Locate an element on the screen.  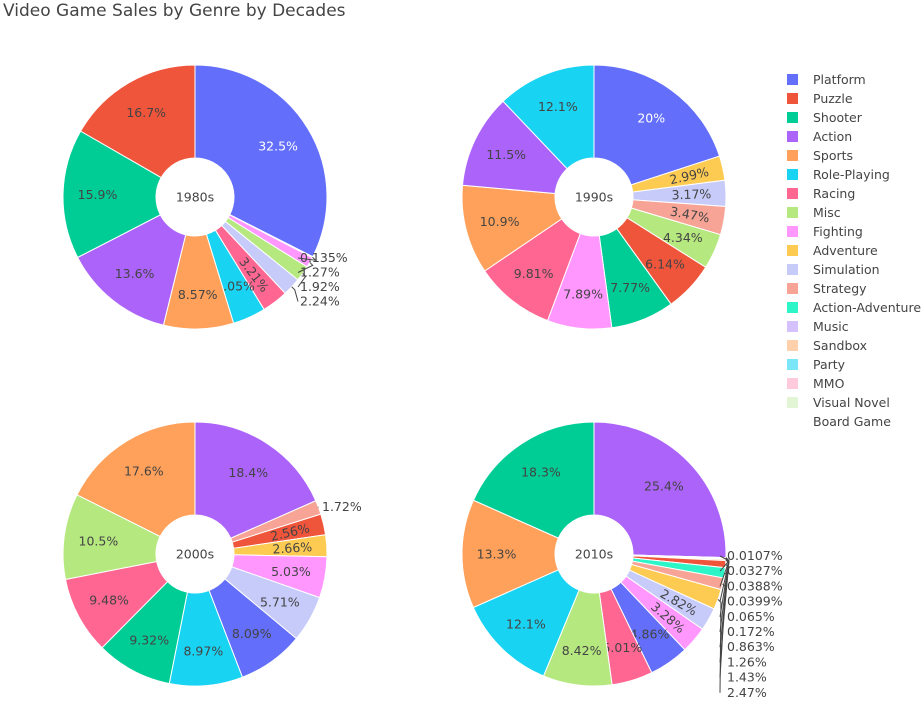
leader-line-1980s-adventure is located at coordinates (307, 258).